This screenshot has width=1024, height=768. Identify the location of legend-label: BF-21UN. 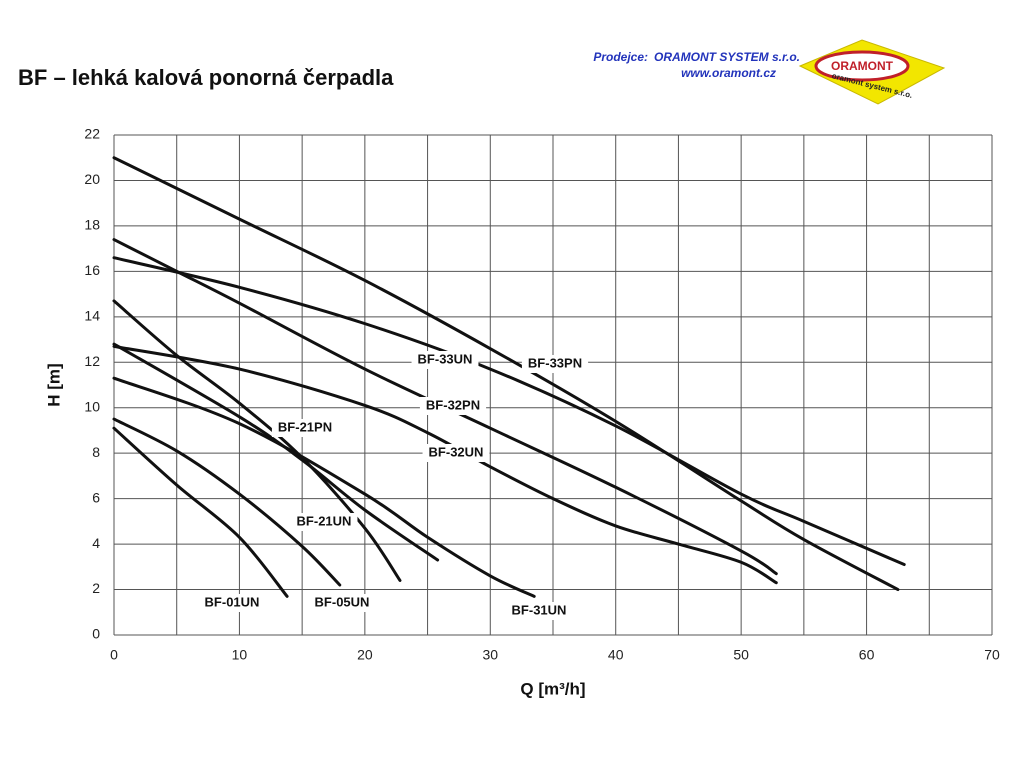
(324, 520).